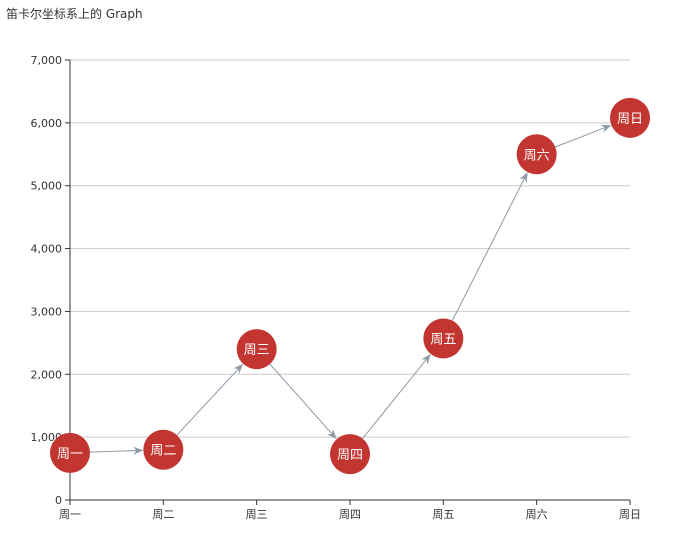 The image size is (700, 560). I want to click on node-label: 周五, so click(443, 339).